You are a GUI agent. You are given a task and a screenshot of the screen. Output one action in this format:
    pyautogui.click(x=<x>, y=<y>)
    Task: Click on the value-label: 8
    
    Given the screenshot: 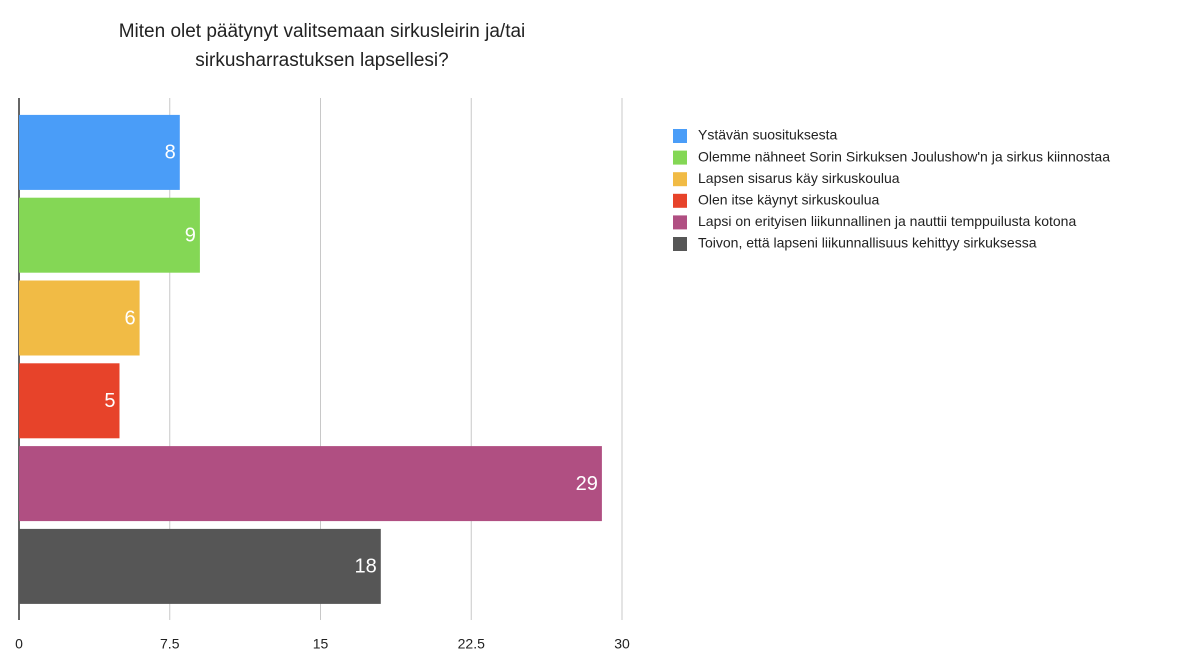 What is the action you would take?
    pyautogui.click(x=170, y=153)
    